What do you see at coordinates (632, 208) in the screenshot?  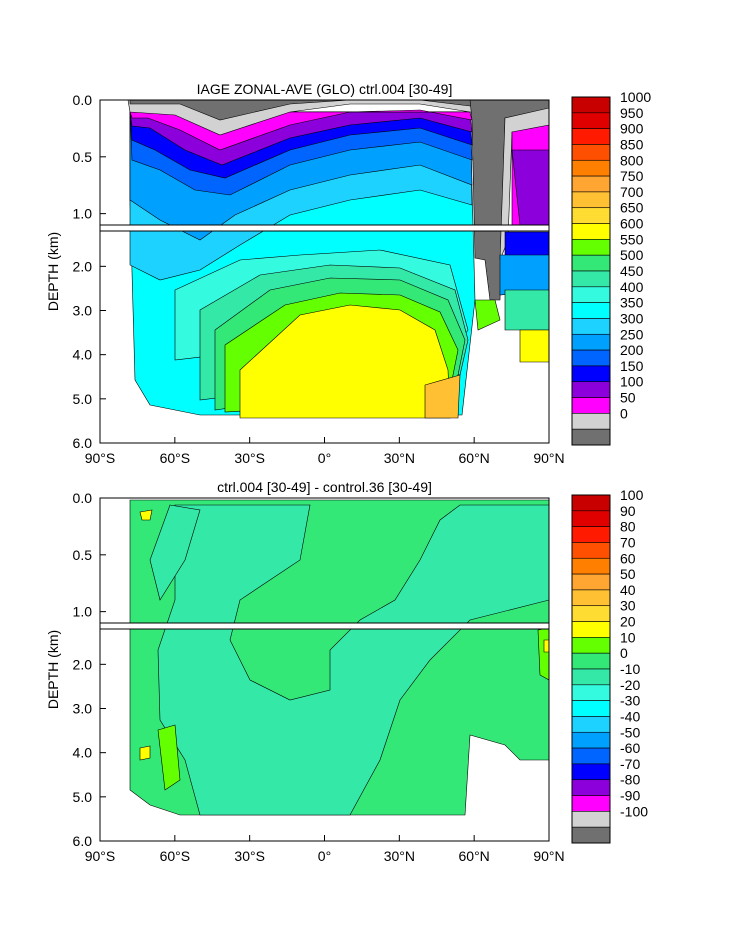 I see `colorbar-label: 650` at bounding box center [632, 208].